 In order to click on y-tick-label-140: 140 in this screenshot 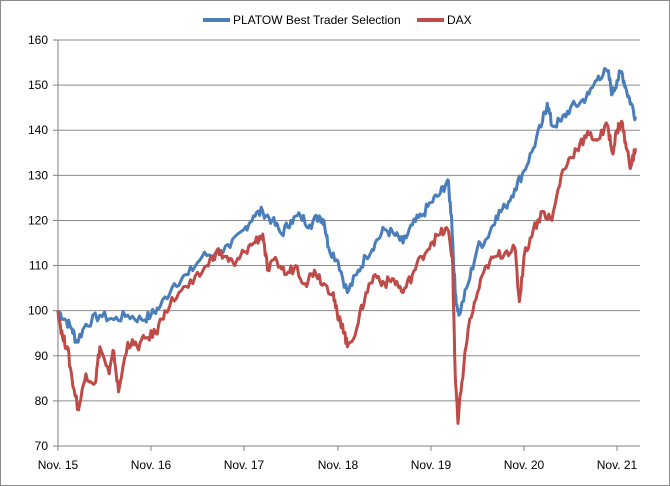, I will do `click(38, 130)`.